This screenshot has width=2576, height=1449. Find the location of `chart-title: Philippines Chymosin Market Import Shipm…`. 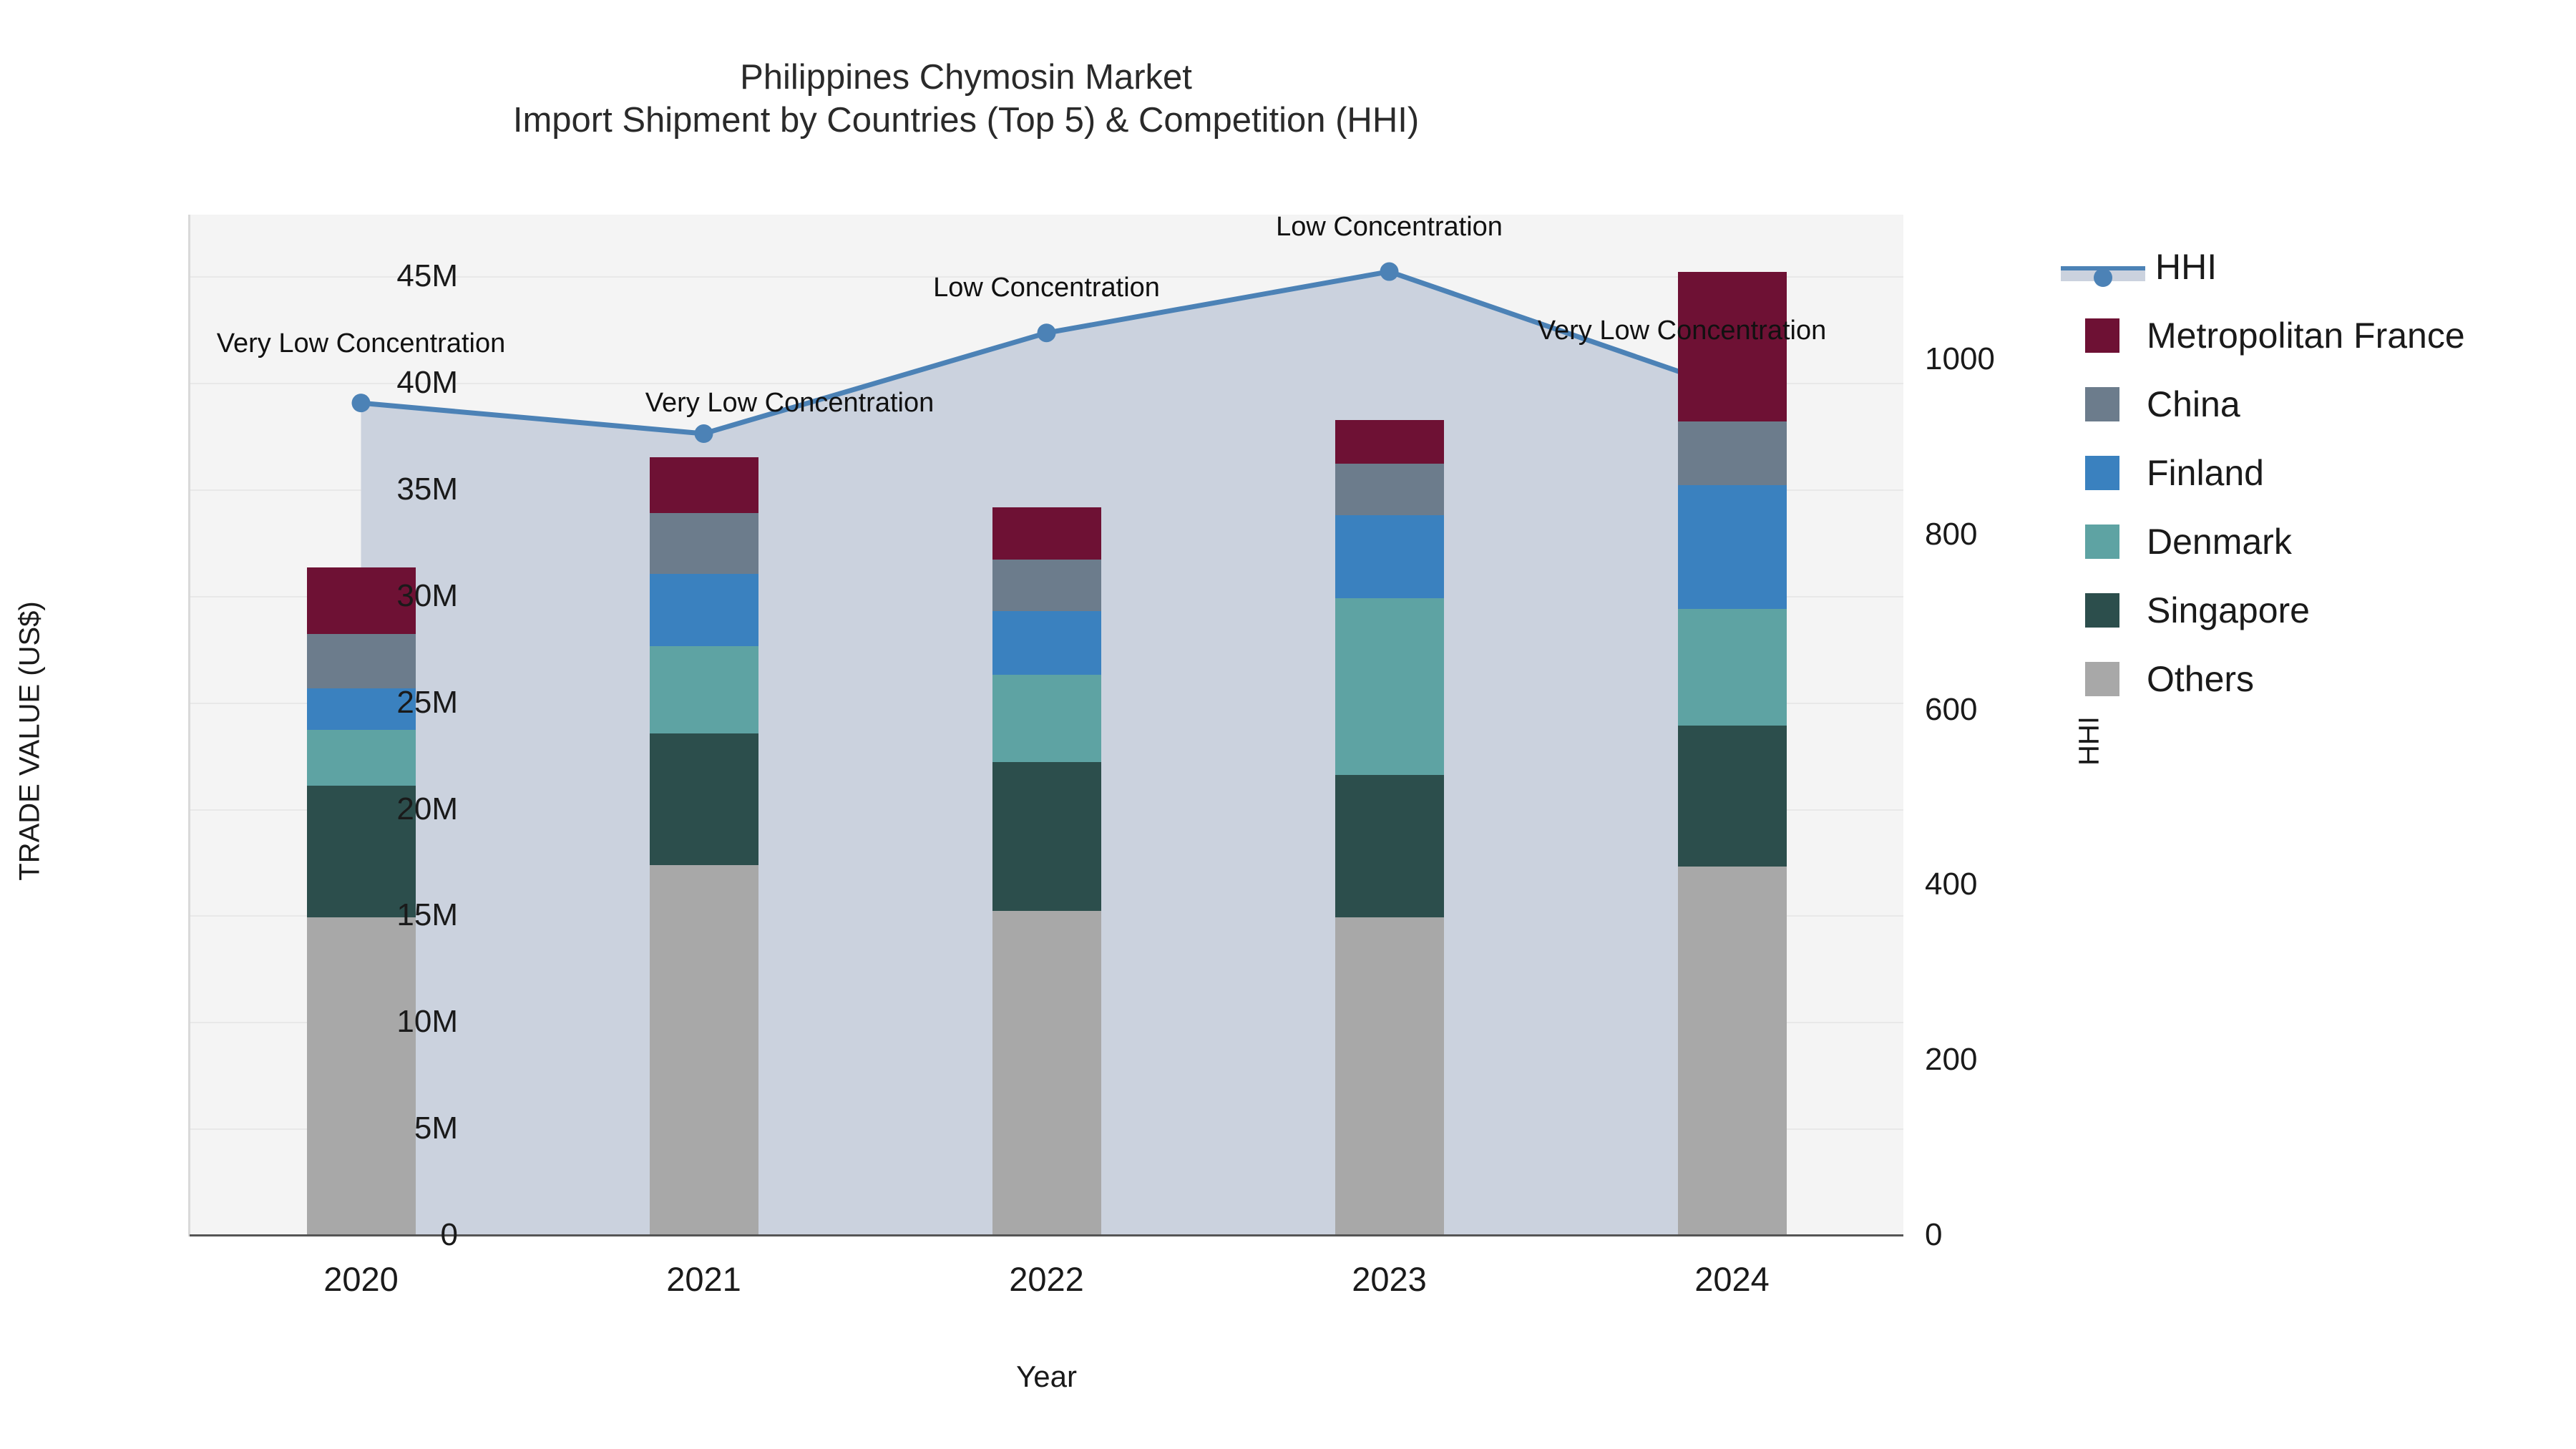

chart-title: Philippines Chymosin Market Import Shipm… is located at coordinates (966, 99).